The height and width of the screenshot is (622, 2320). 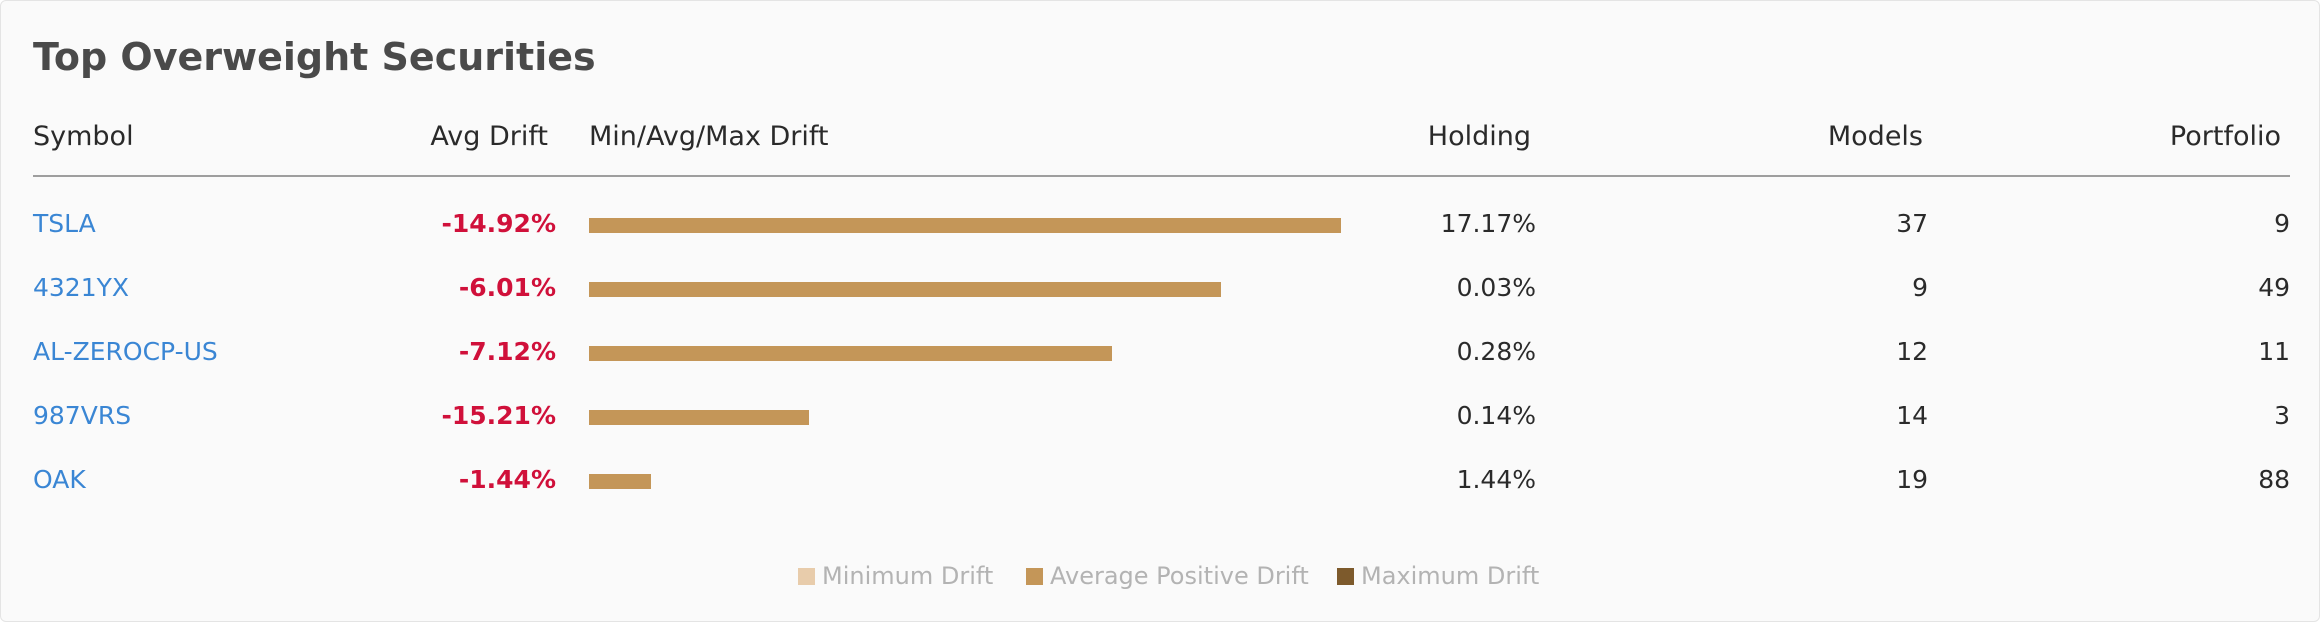 I want to click on avg-drift-value: -15.21%, so click(x=498, y=415).